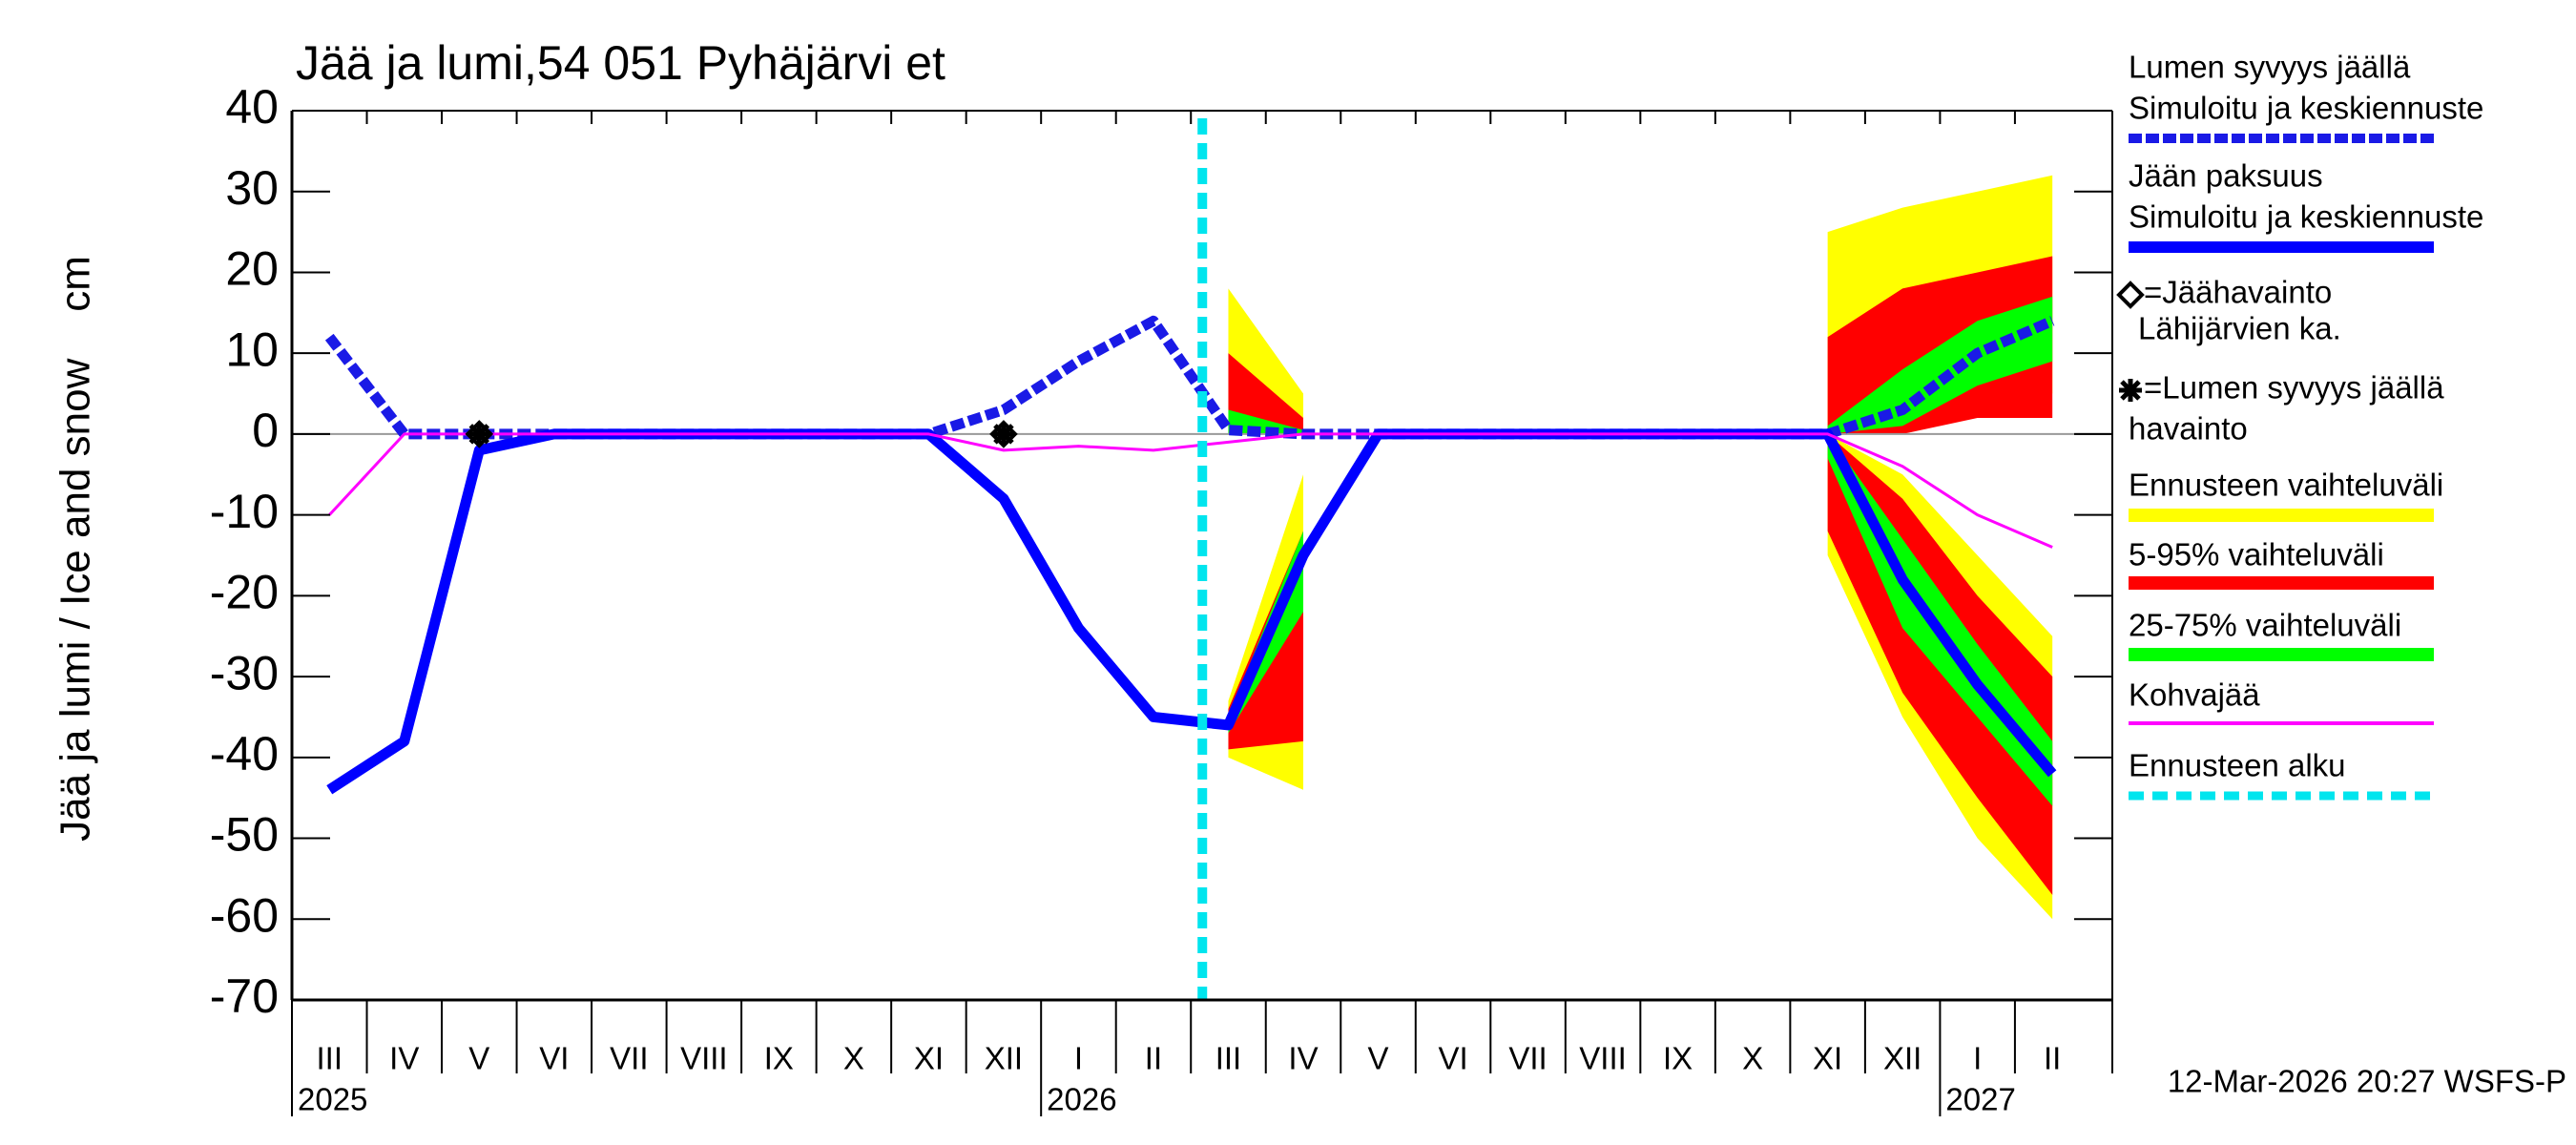 The image size is (2576, 1145). Describe the element at coordinates (75, 549) in the screenshot. I see `y-axis-label: Jää ja lumi / Ice and snow cm` at that location.